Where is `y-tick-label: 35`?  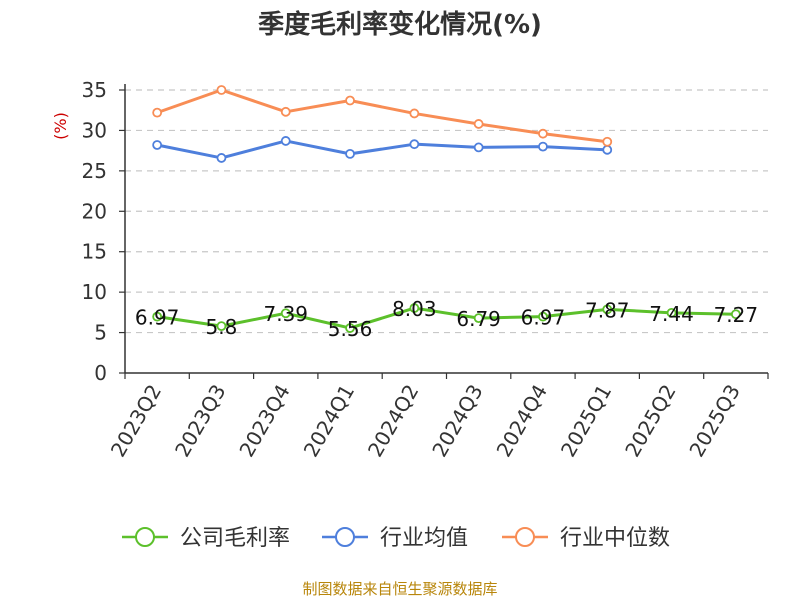
y-tick-label: 35 is located at coordinates (94, 90).